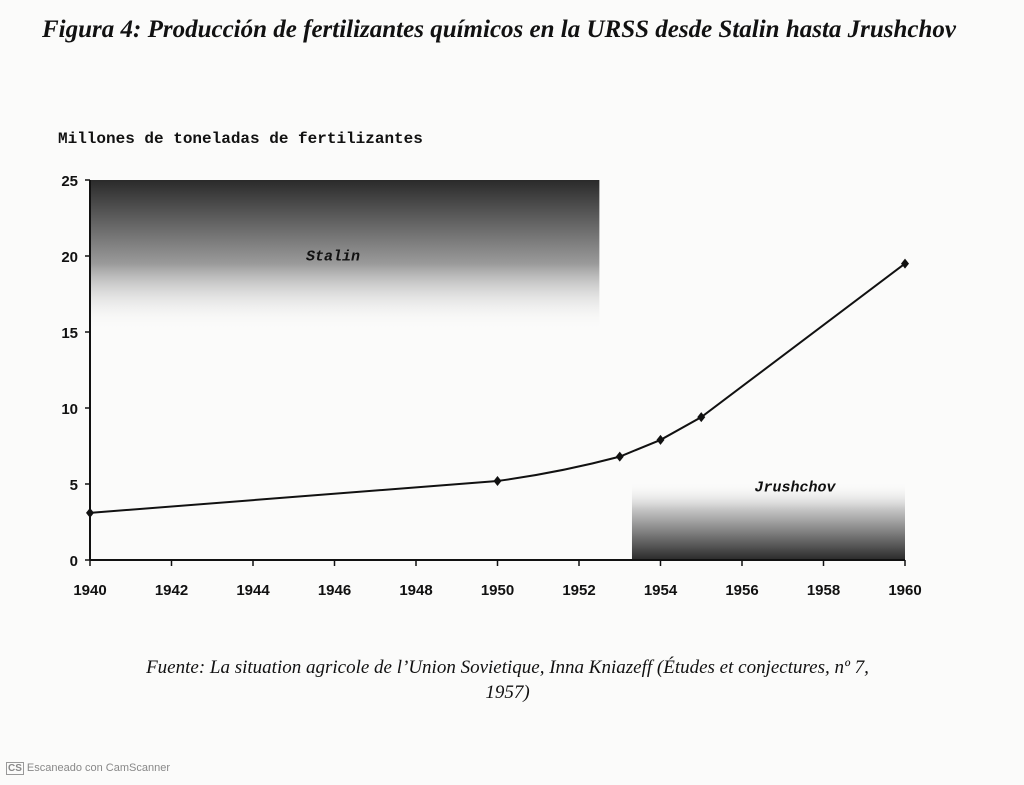 Image resolution: width=1024 pixels, height=785 pixels. I want to click on camscanner-watermark: CS Escaneado con CamScanner, so click(88, 768).